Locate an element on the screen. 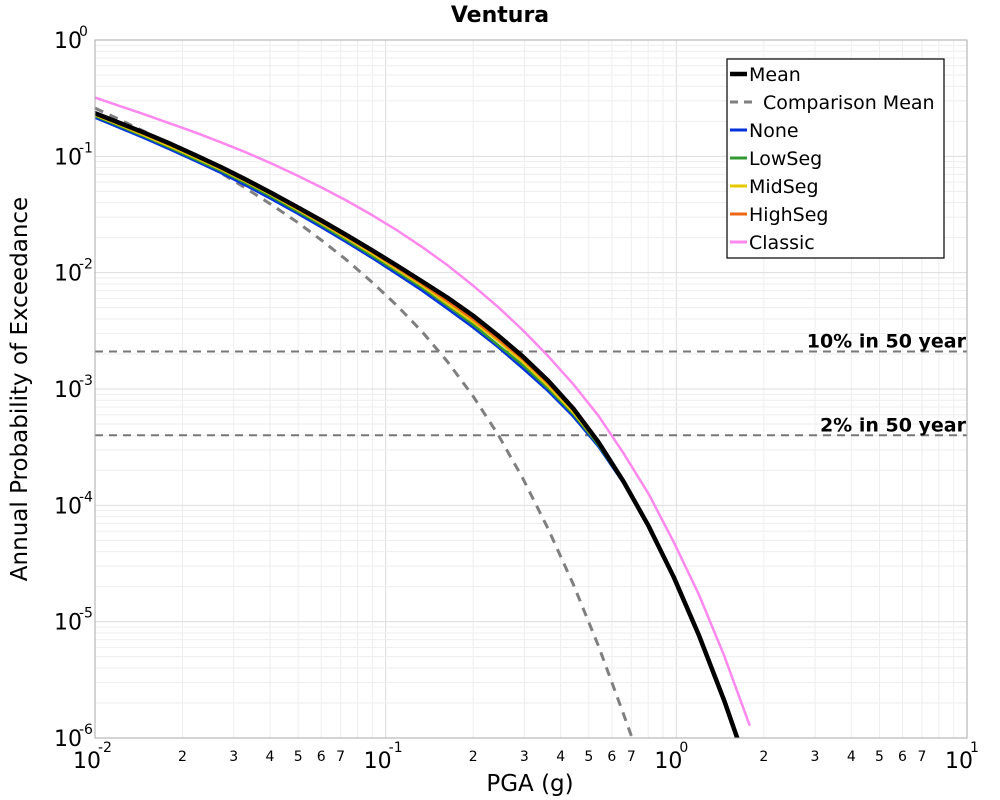 Image resolution: width=1000 pixels, height=800 pixels. x-tick-exponent: 1 is located at coordinates (974, 748).